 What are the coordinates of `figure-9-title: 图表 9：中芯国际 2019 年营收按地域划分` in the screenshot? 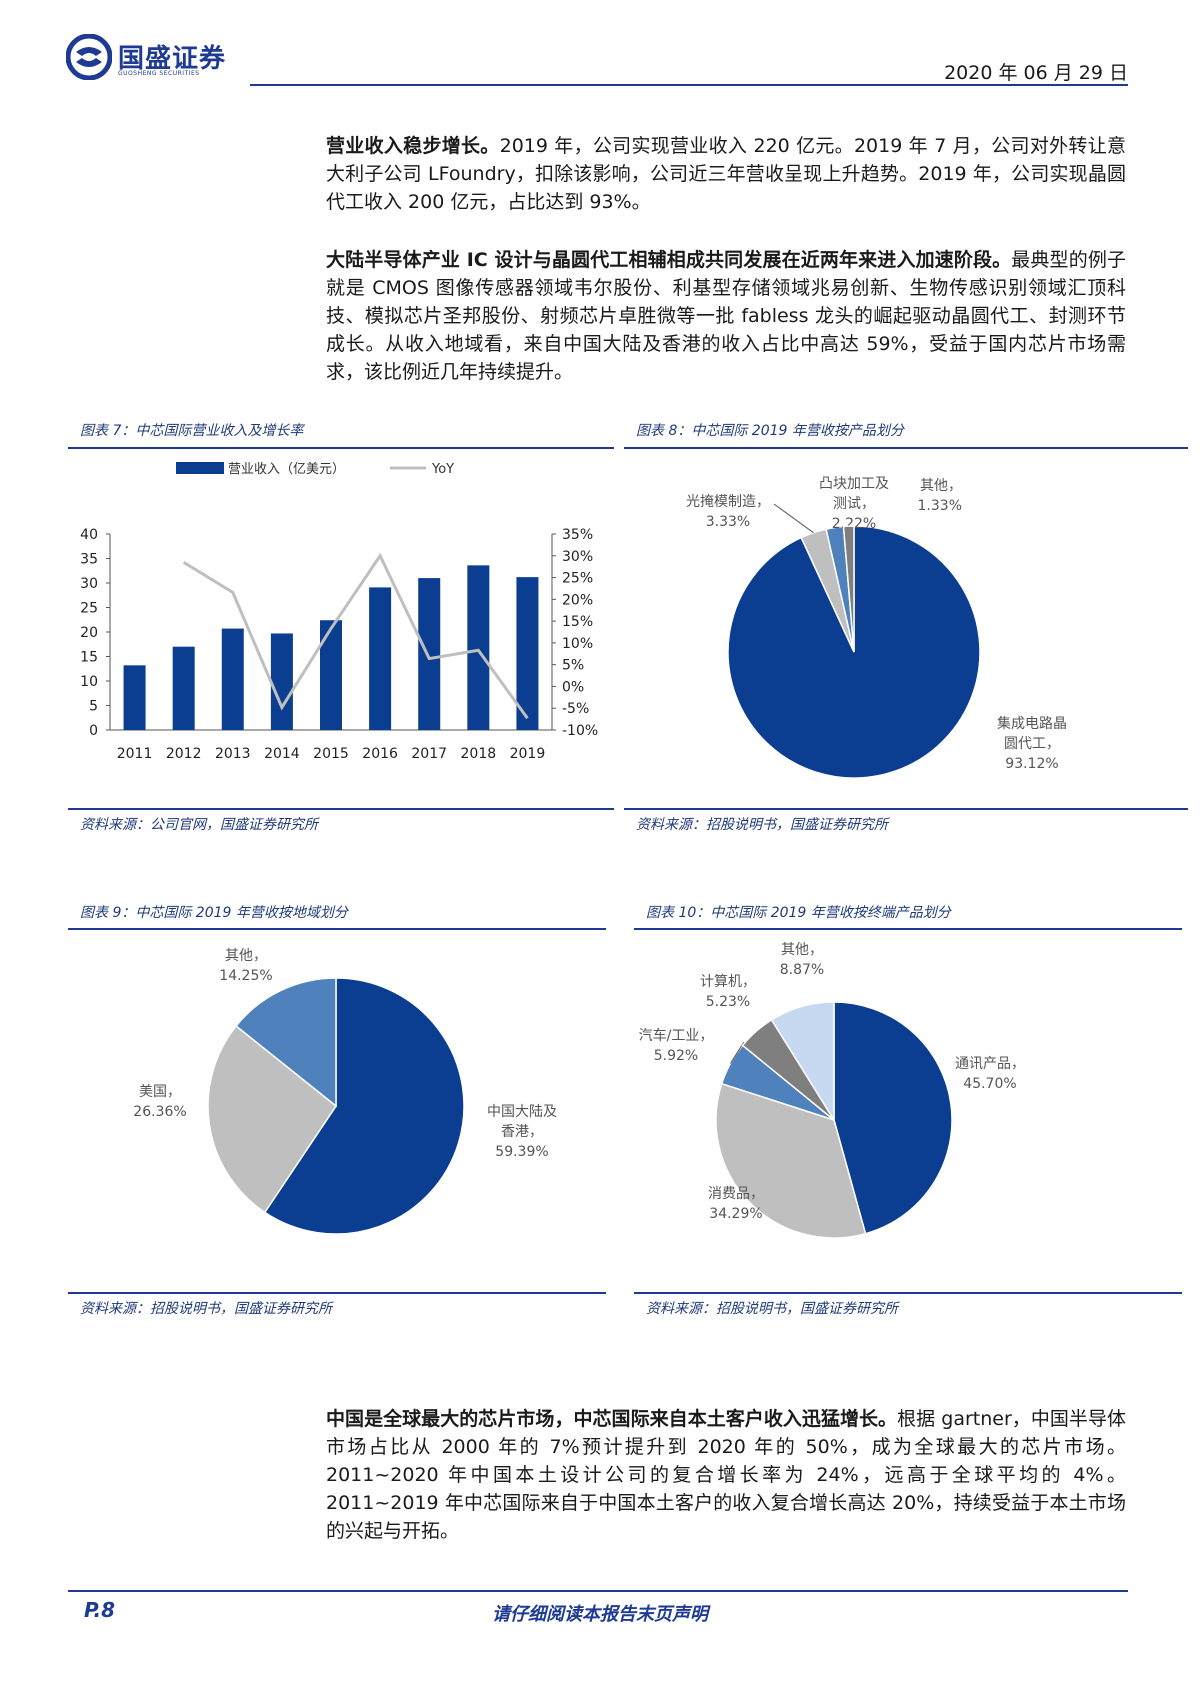 It's located at (214, 913).